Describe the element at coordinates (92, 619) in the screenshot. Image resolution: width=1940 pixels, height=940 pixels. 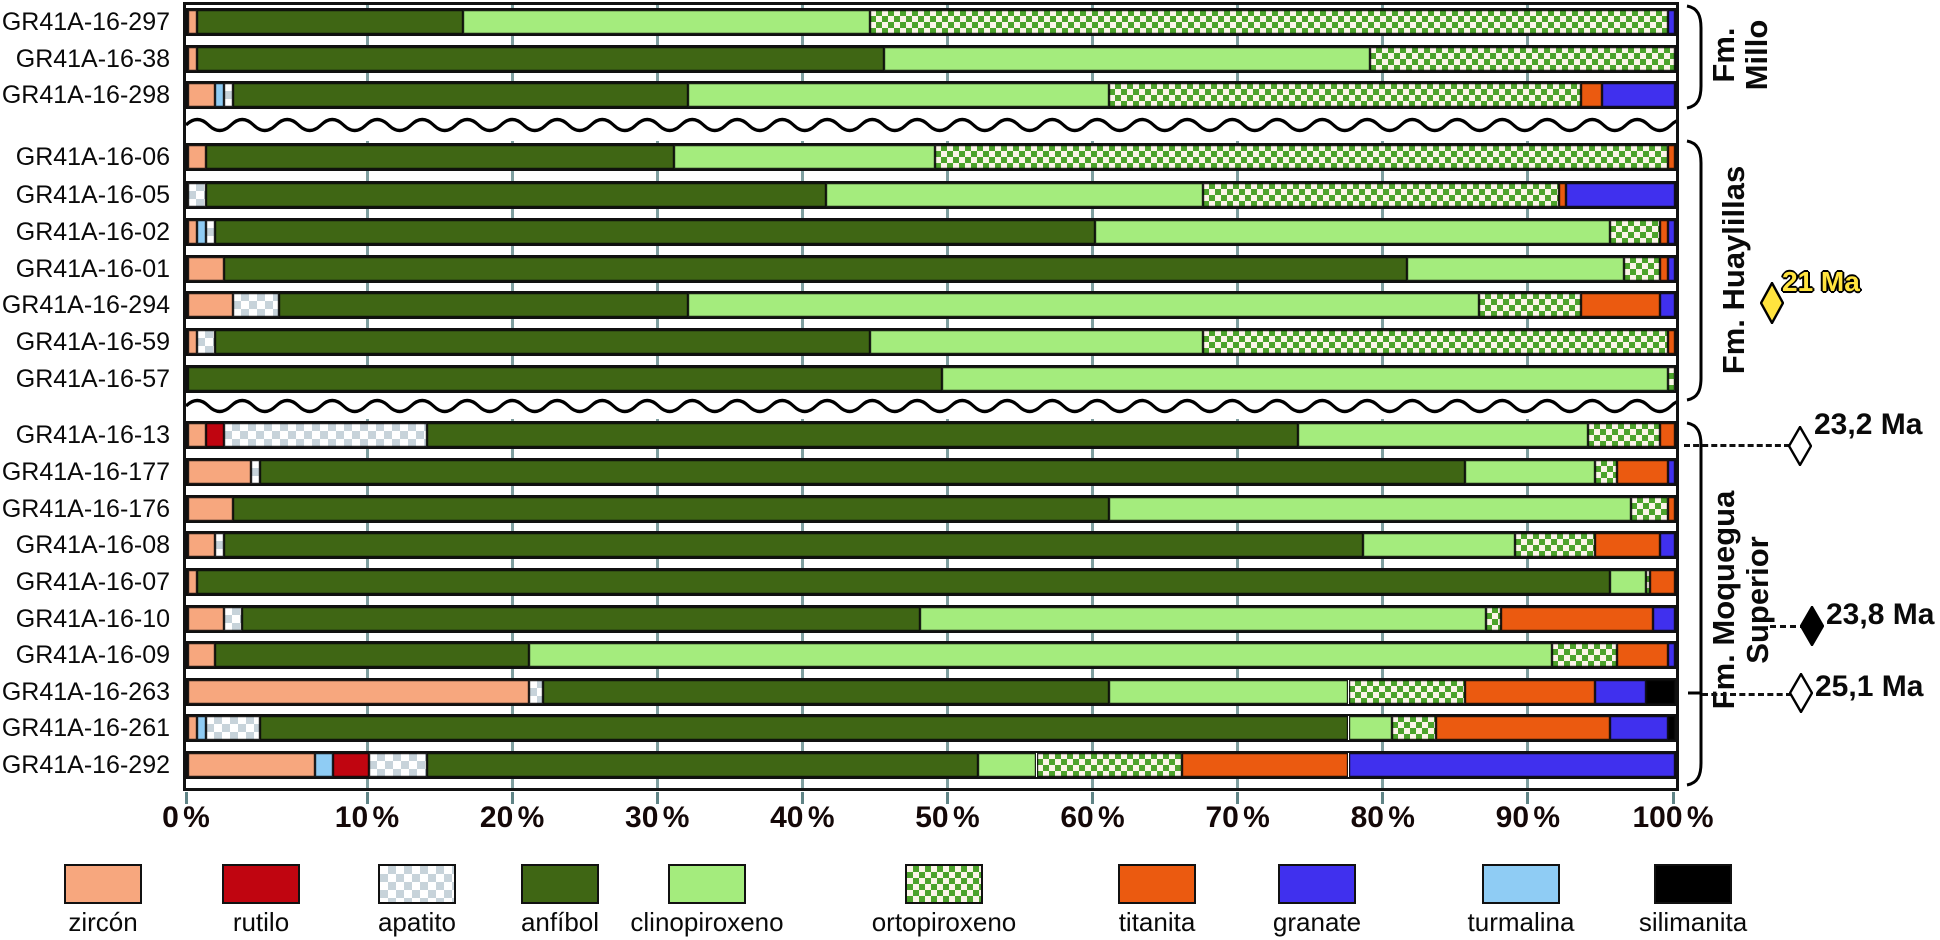
I see `sample-label: GR41A-16-10` at that location.